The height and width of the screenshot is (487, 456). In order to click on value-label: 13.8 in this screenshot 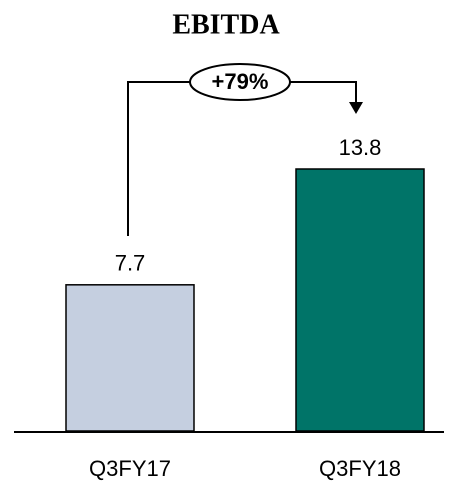, I will do `click(360, 147)`.